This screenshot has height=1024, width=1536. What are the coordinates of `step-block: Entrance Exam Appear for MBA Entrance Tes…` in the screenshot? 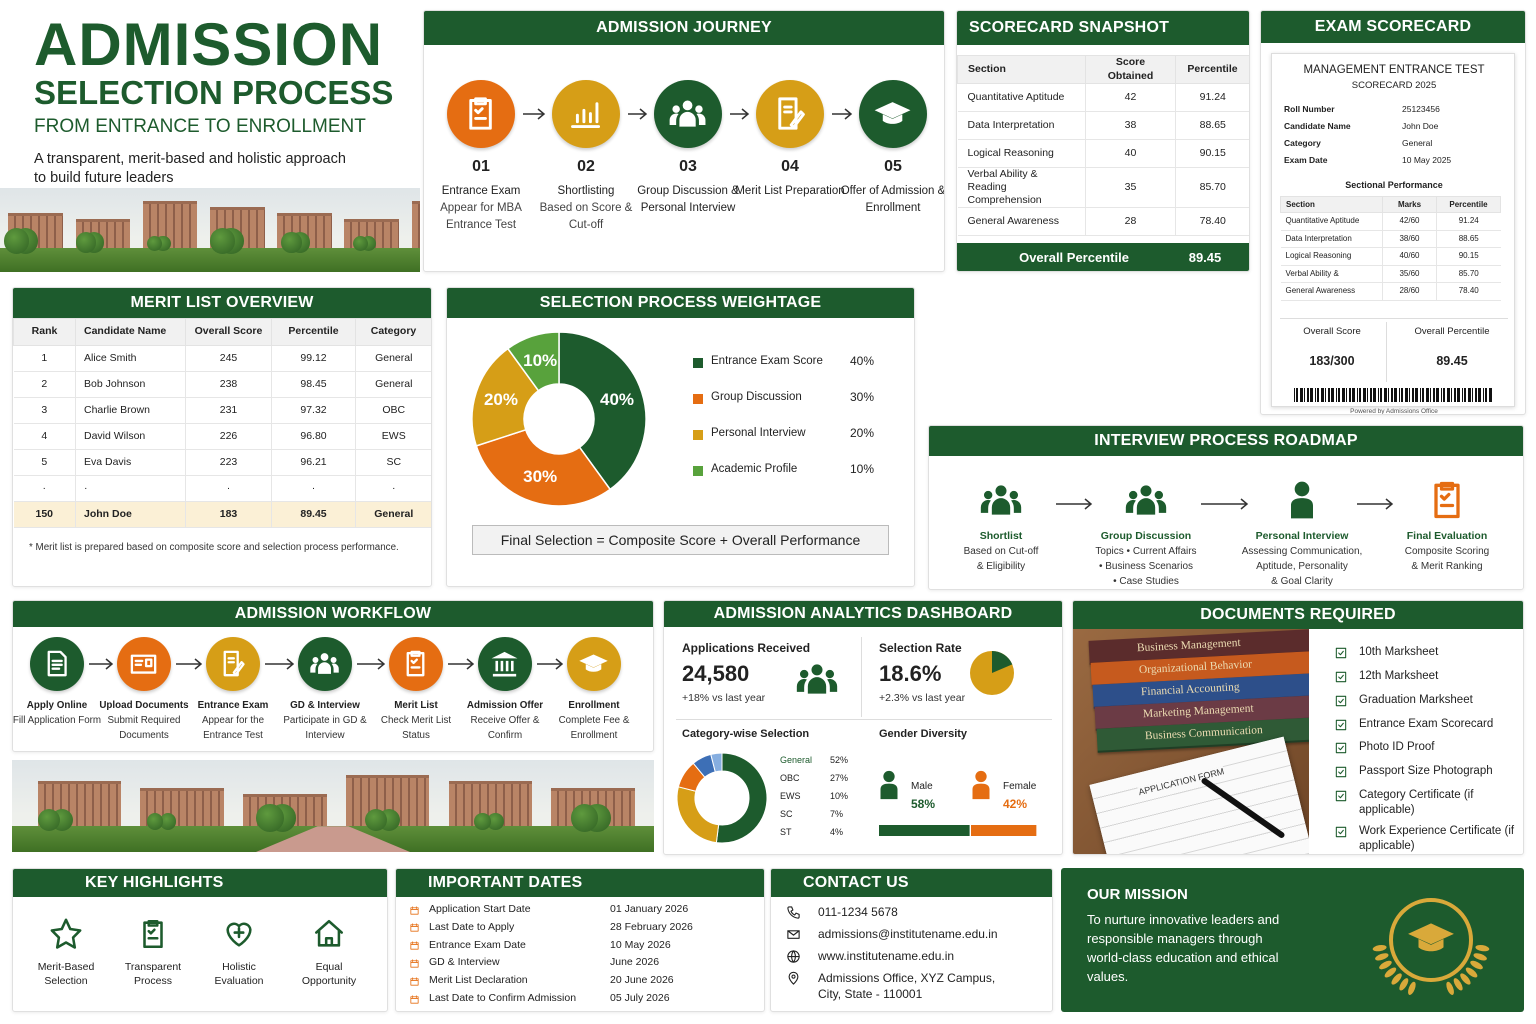 It's located at (481, 208).